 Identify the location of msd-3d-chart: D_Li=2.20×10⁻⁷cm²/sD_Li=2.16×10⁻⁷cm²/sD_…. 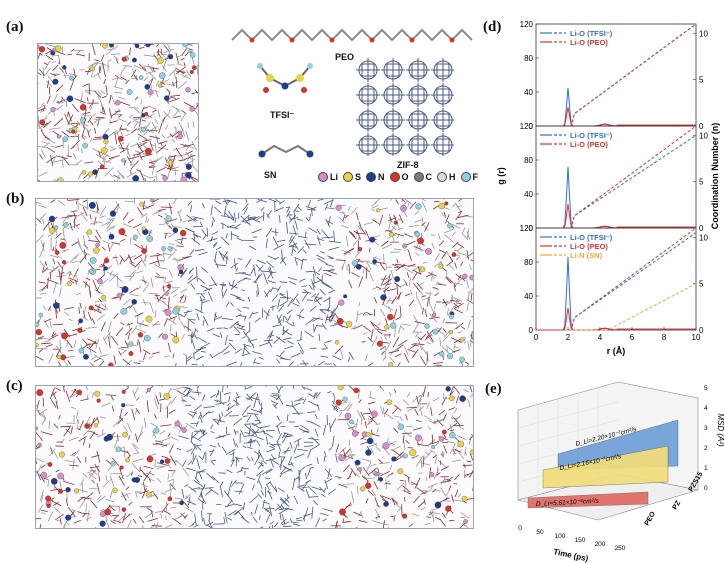
(620, 472).